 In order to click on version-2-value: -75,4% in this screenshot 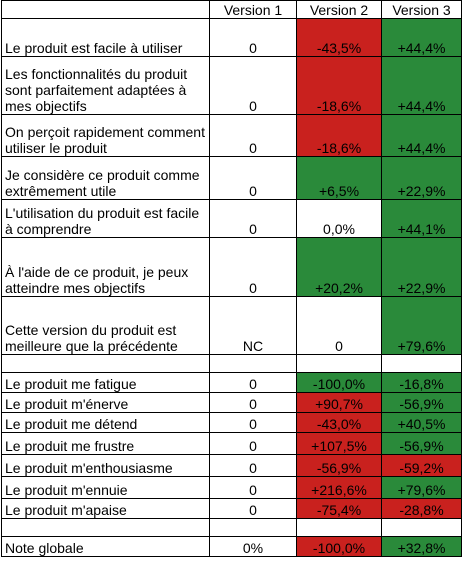, I will do `click(339, 508)`.